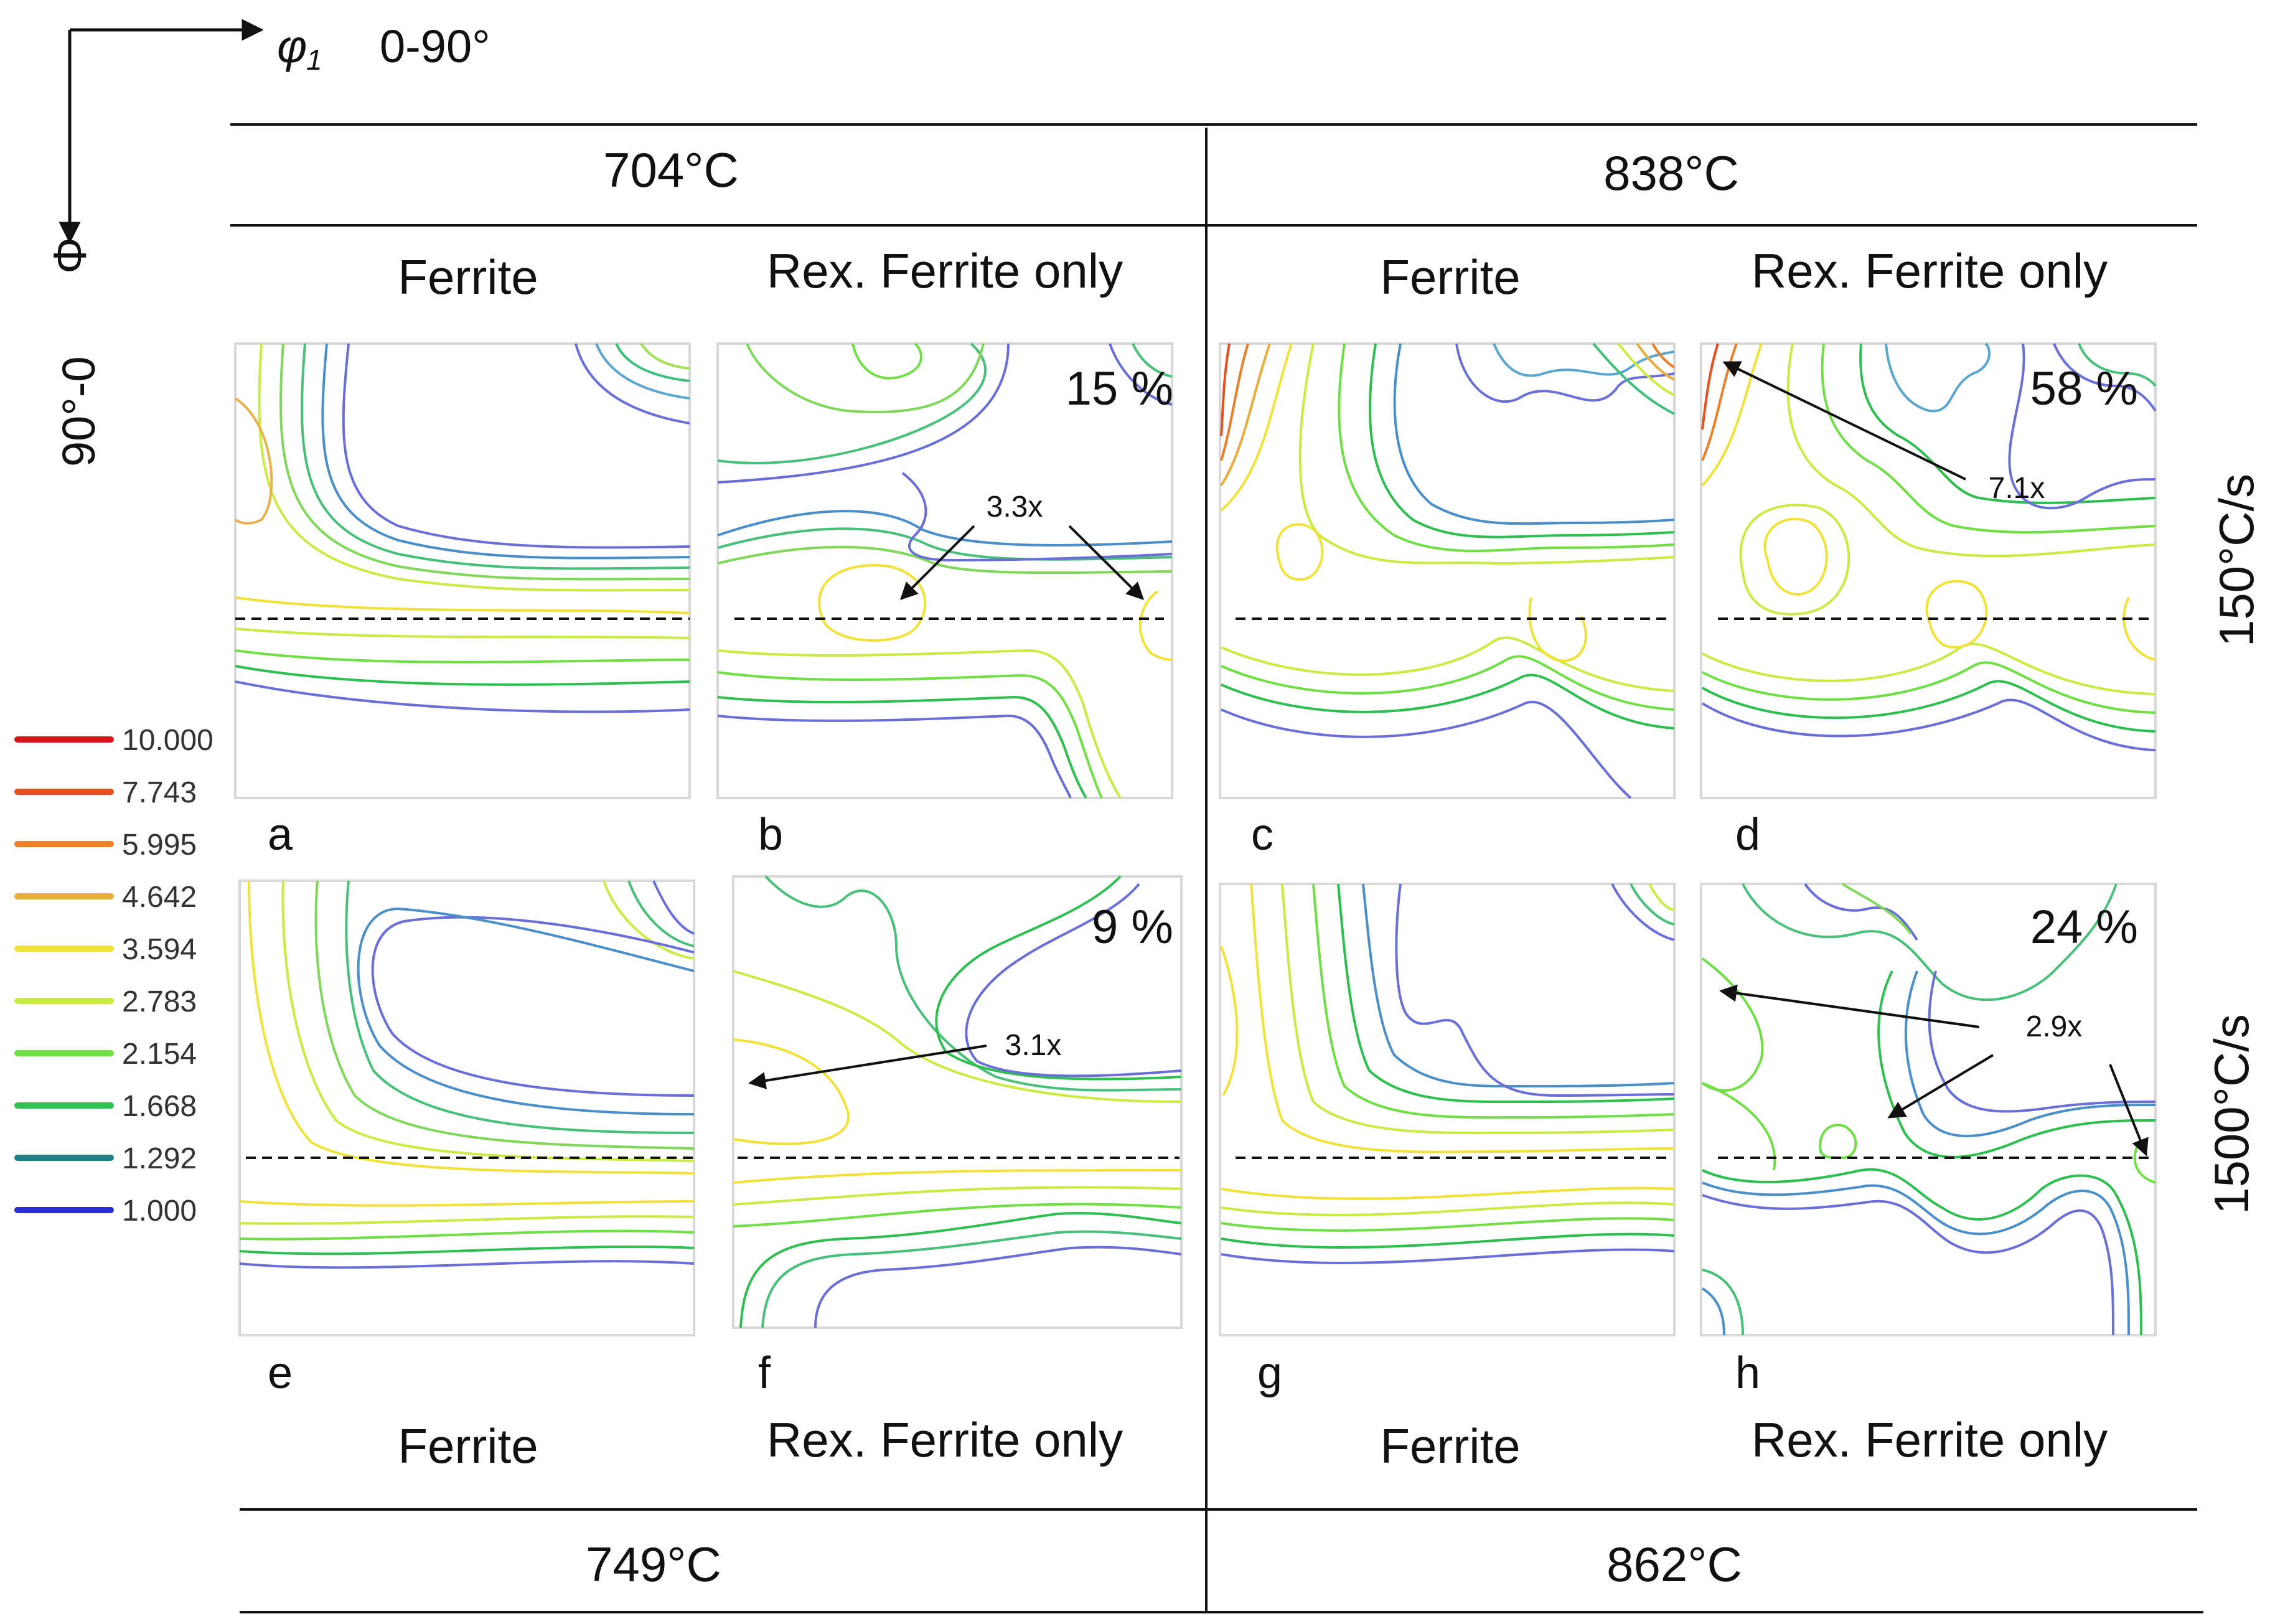 This screenshot has width=2270, height=1624. What do you see at coordinates (2231, 1114) in the screenshot?
I see `row-rate-bottom: 1500°C/s` at bounding box center [2231, 1114].